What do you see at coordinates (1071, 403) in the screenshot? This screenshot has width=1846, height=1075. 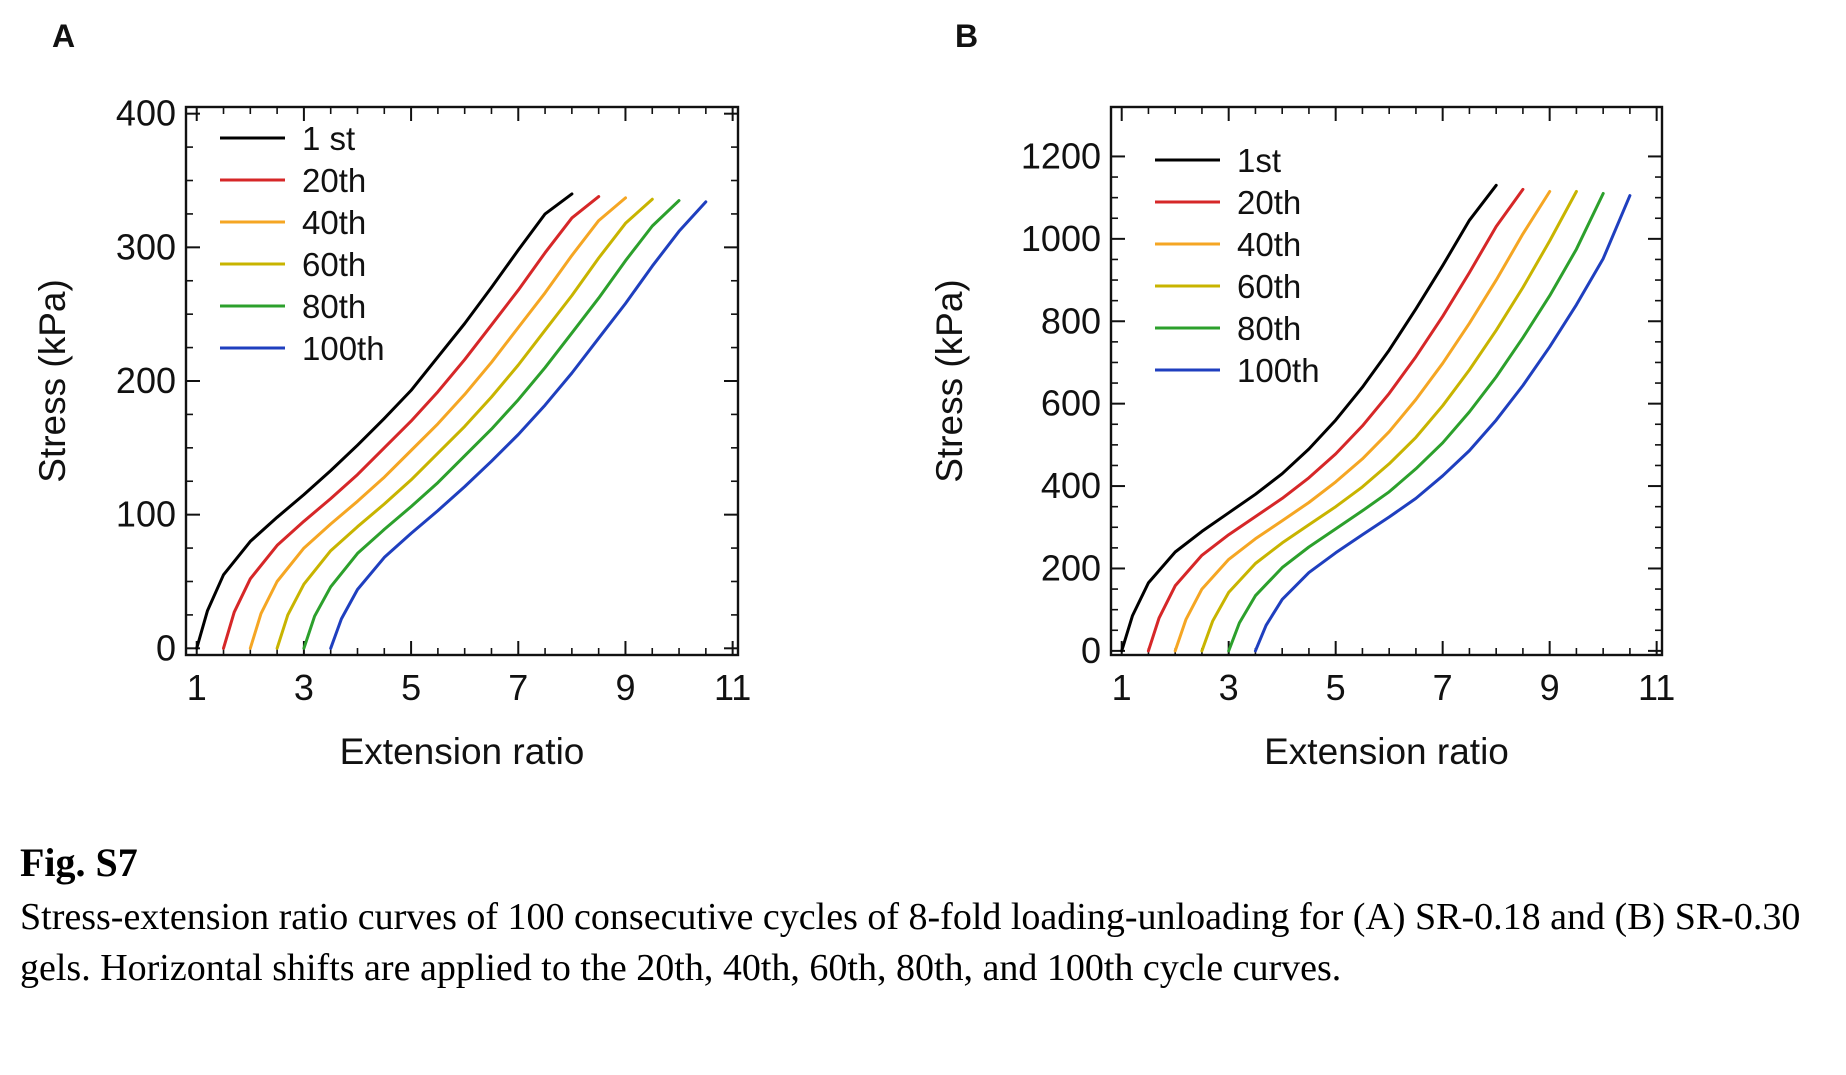 I see `y-tick-label: 600` at bounding box center [1071, 403].